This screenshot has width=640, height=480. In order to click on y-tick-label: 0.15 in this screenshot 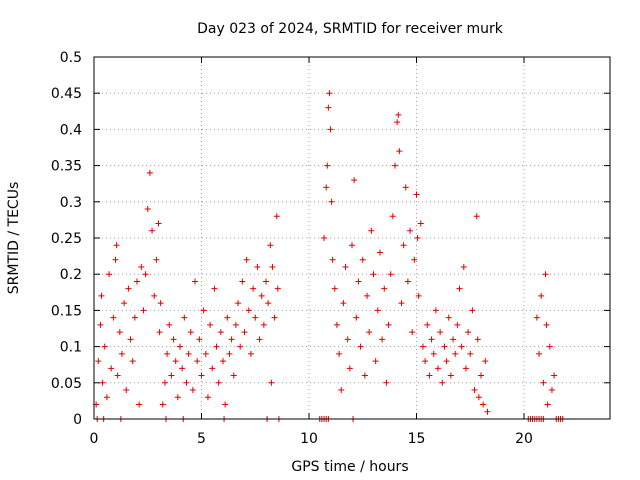, I will do `click(66, 311)`.